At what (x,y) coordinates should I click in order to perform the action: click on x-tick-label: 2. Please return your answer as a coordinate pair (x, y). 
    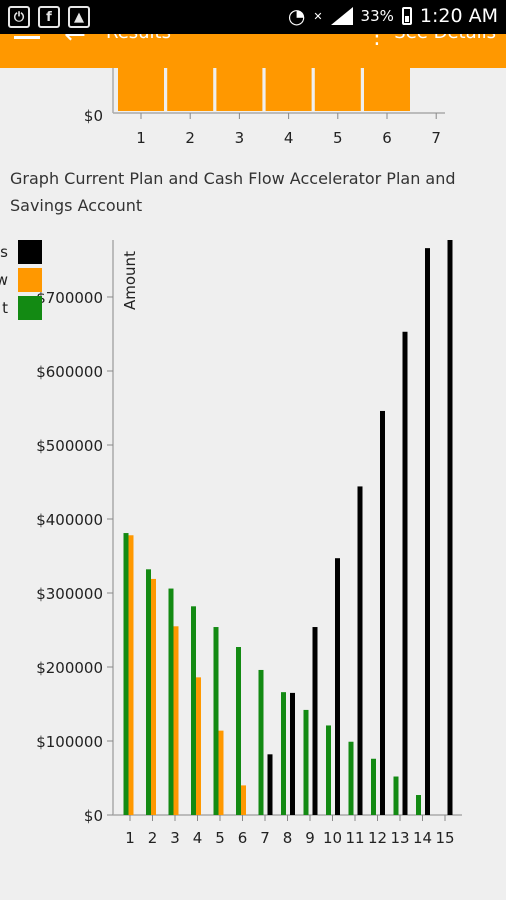
    Looking at the image, I should click on (153, 838).